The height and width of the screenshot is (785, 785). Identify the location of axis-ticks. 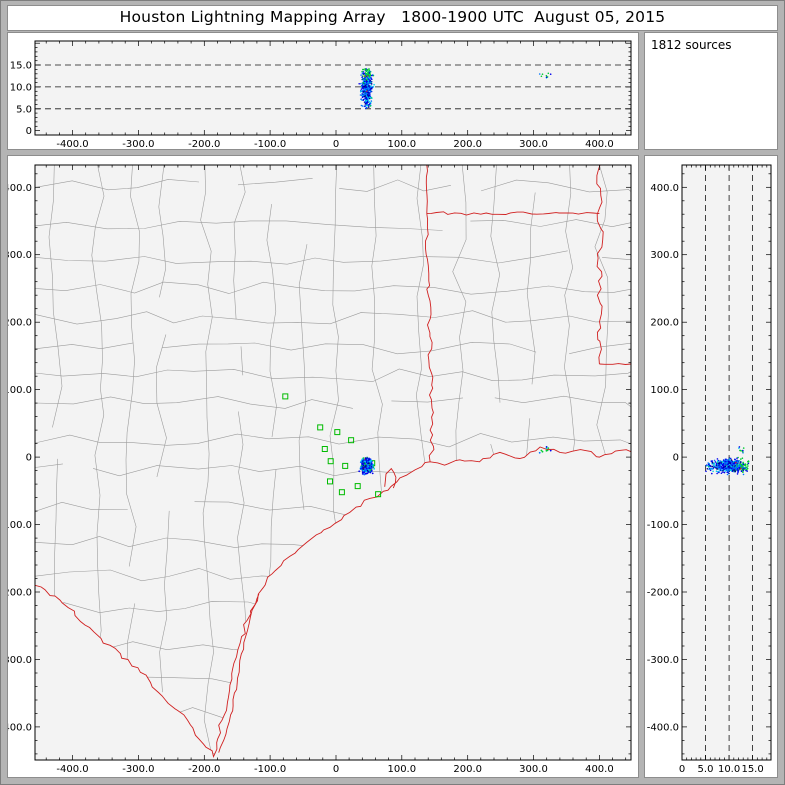
(726, 462).